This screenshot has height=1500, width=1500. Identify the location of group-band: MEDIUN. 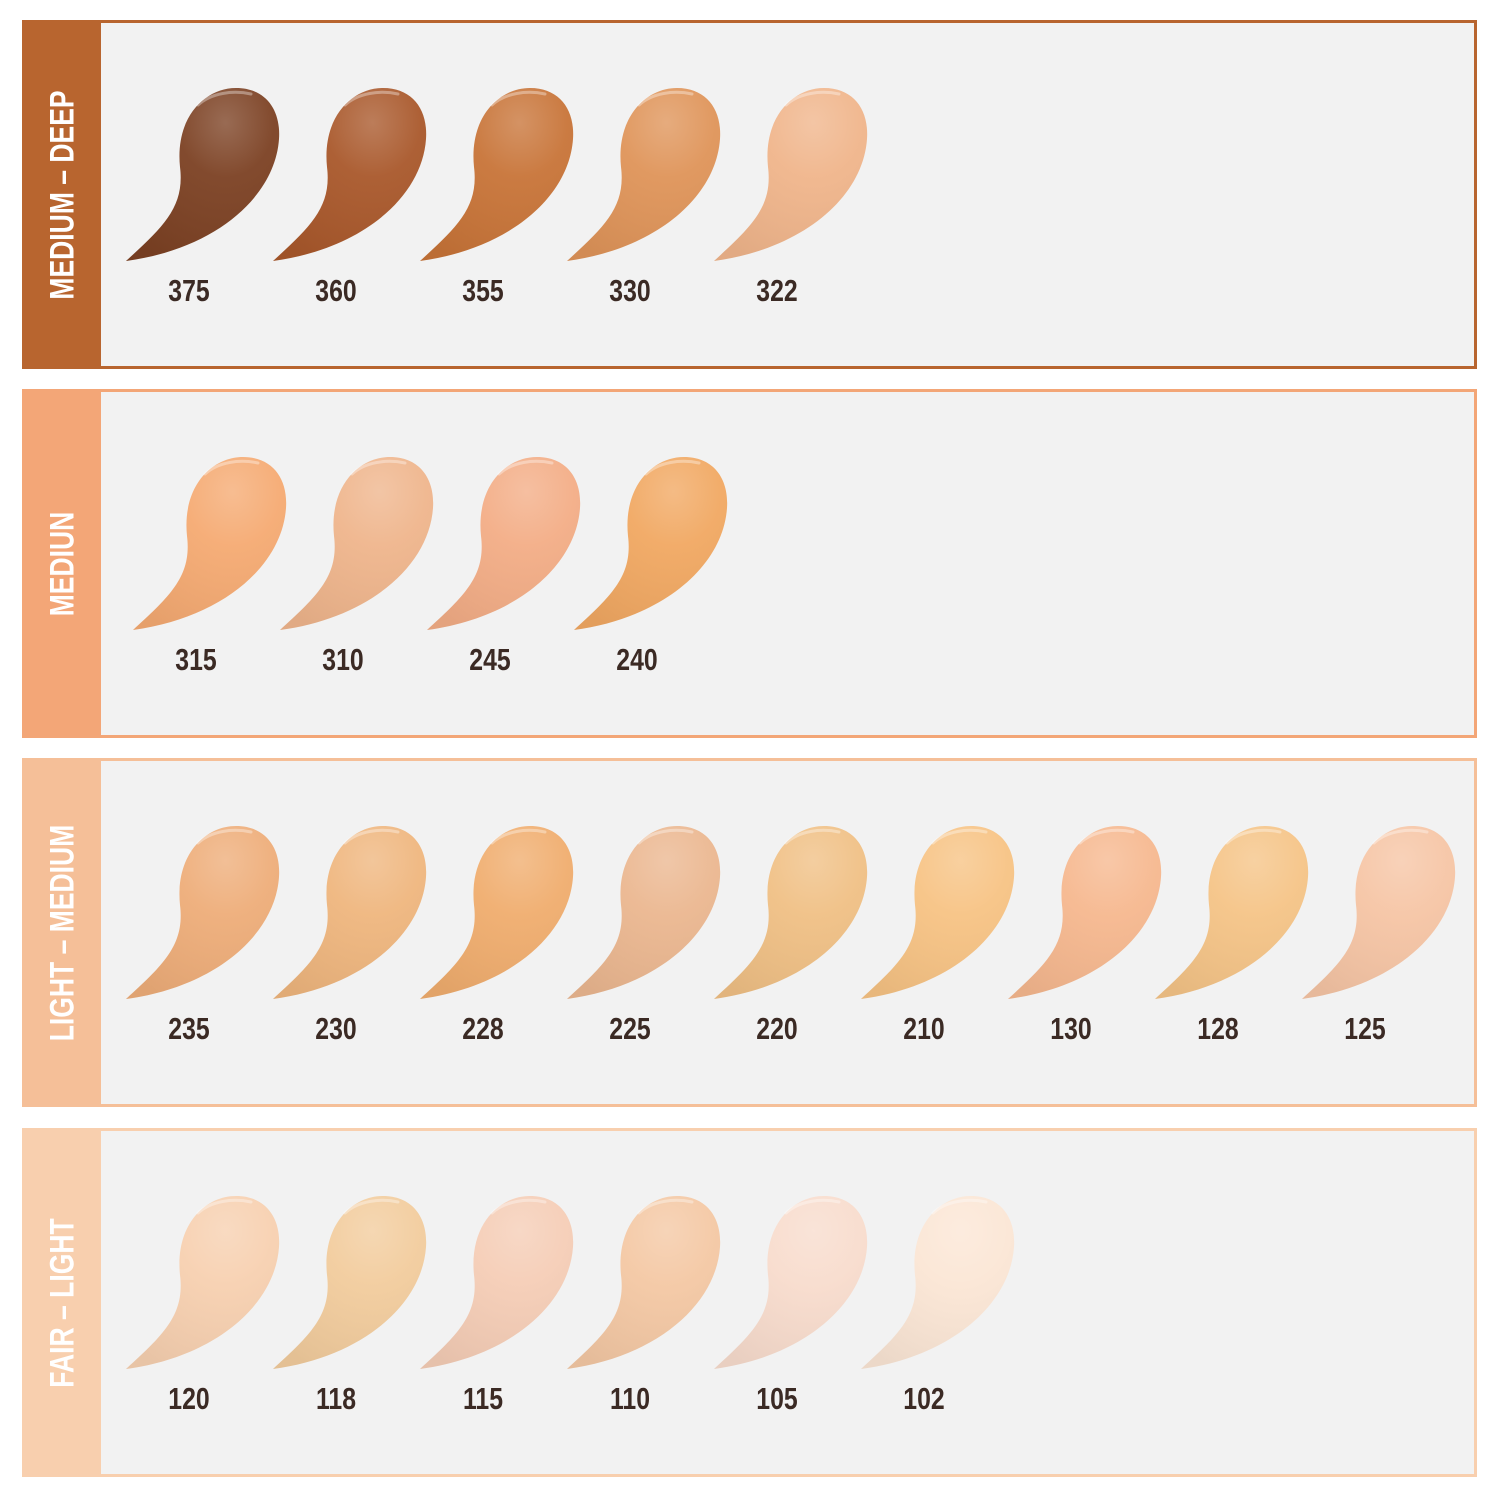
(63, 563).